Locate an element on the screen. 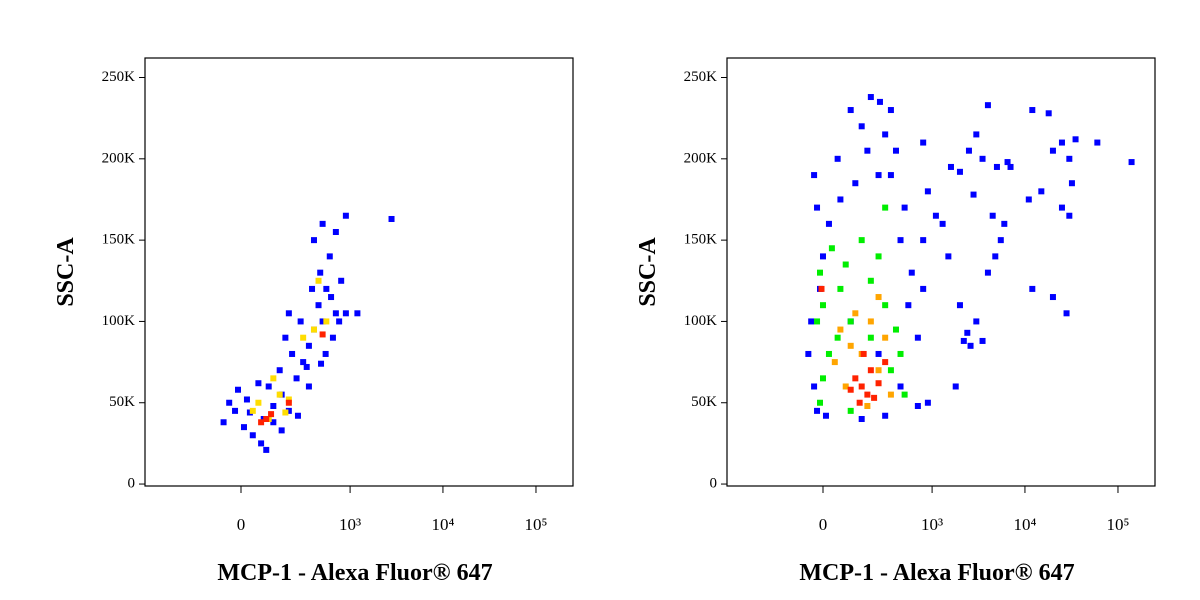  x-tick-label: 10⁵ is located at coordinates (536, 524).